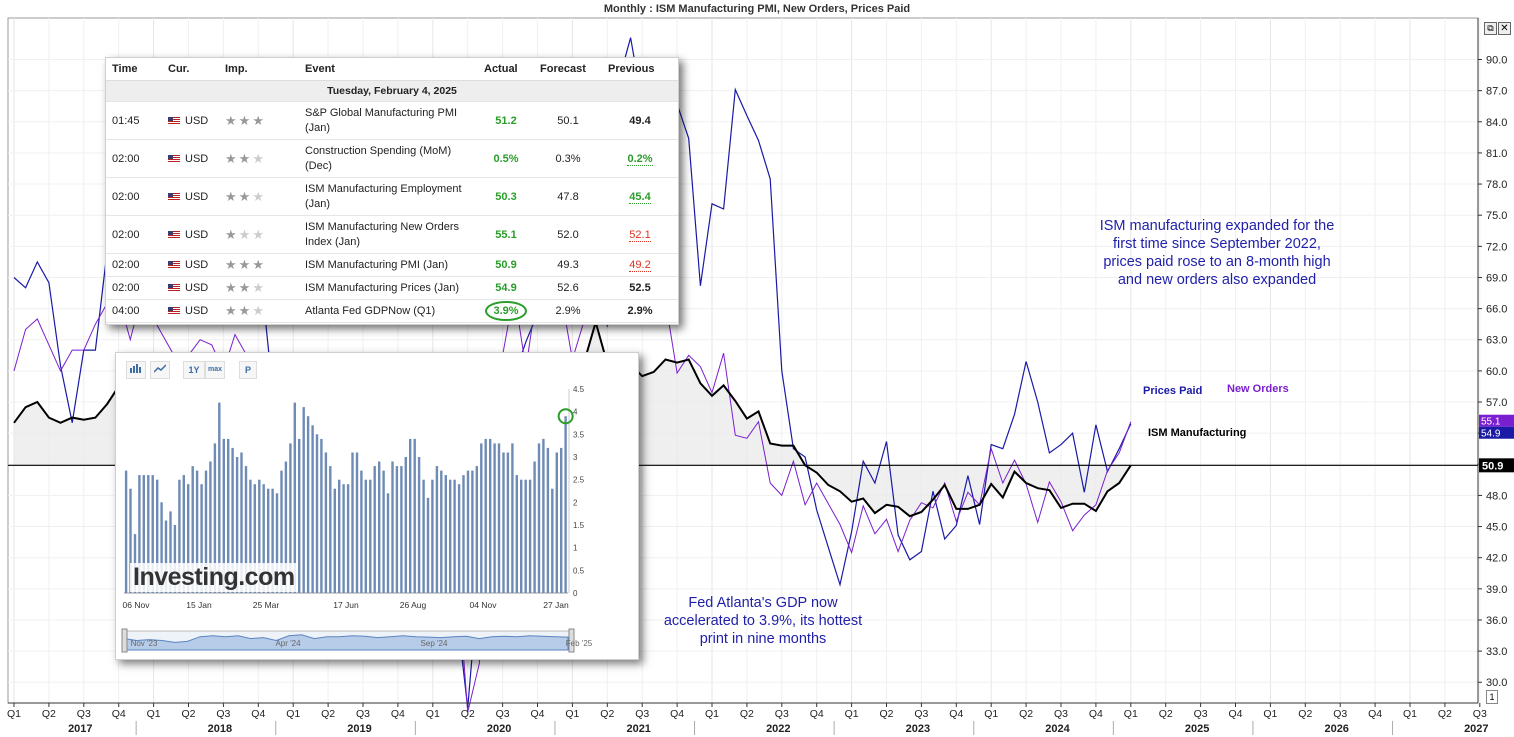 The image size is (1514, 737). What do you see at coordinates (136, 370) in the screenshot?
I see `bar-chart-icon` at bounding box center [136, 370].